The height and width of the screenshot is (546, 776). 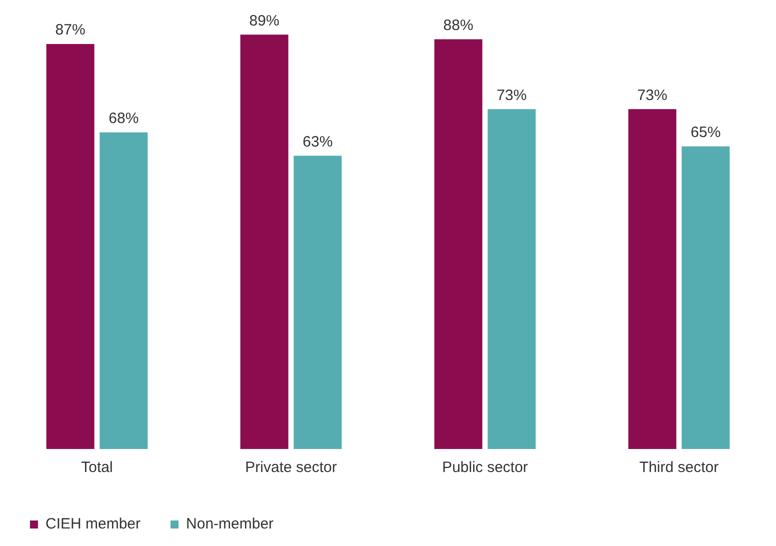 What do you see at coordinates (317, 141) in the screenshot?
I see `data-label: 63%` at bounding box center [317, 141].